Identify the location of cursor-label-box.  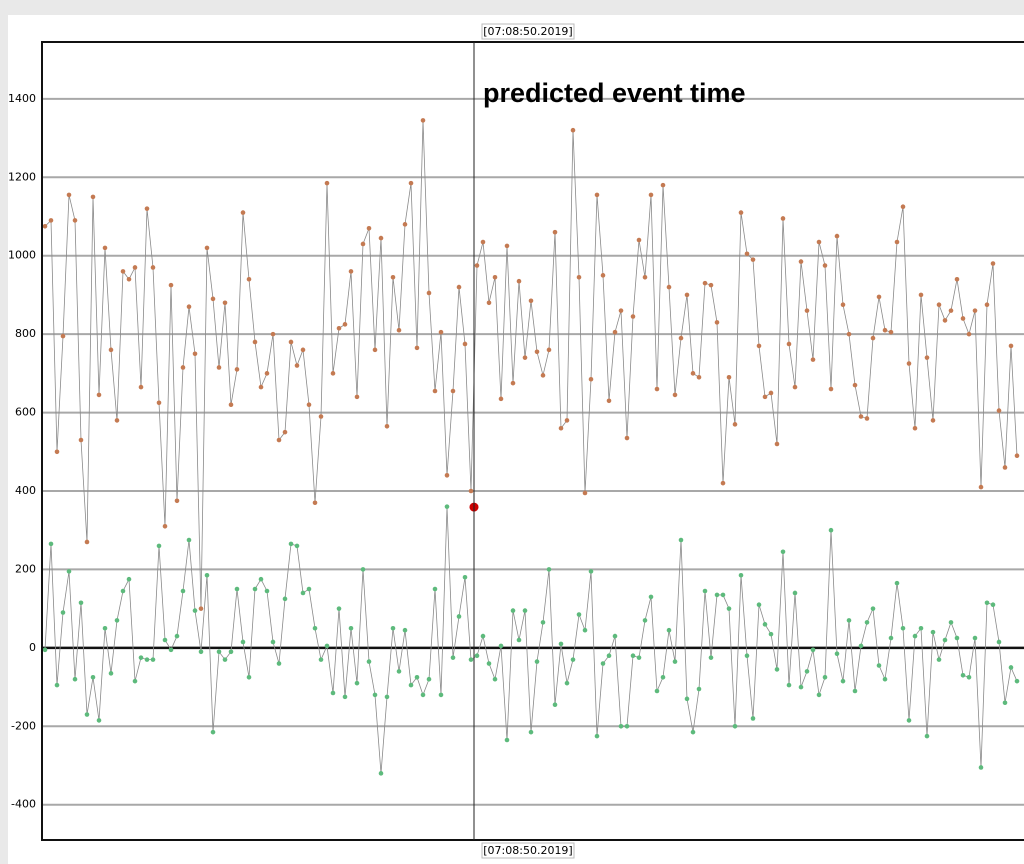
(528, 850).